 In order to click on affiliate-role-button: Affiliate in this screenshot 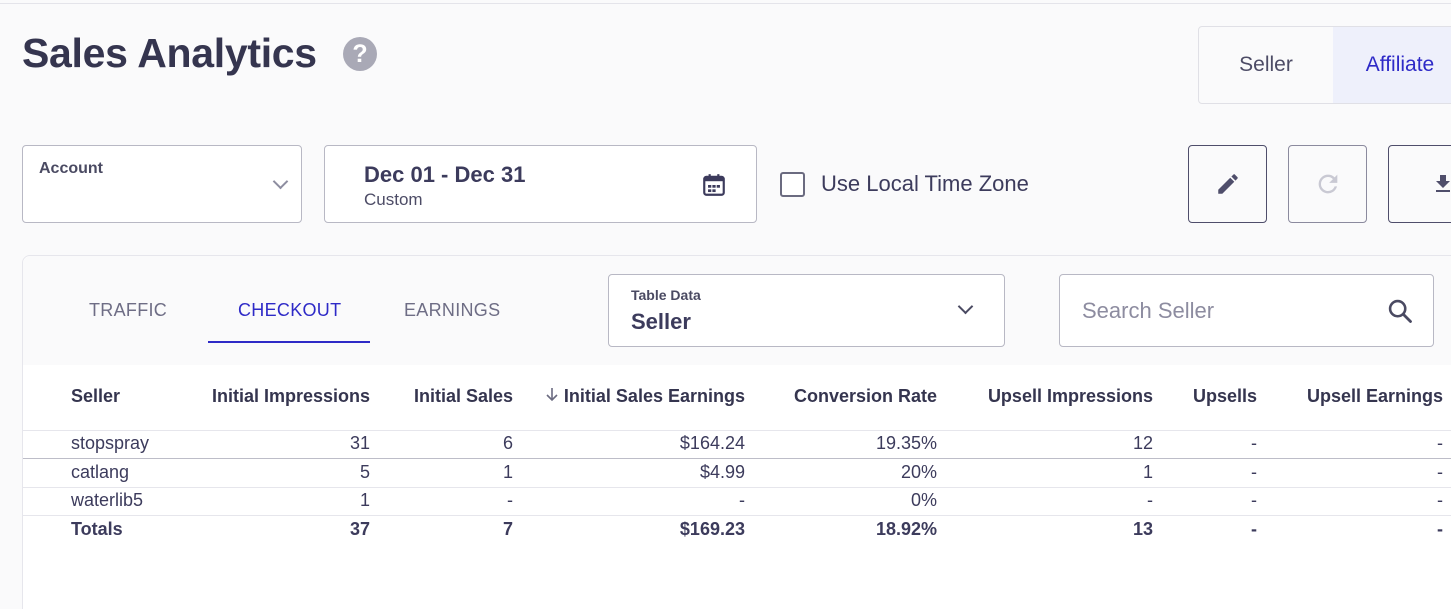, I will do `click(1392, 65)`.